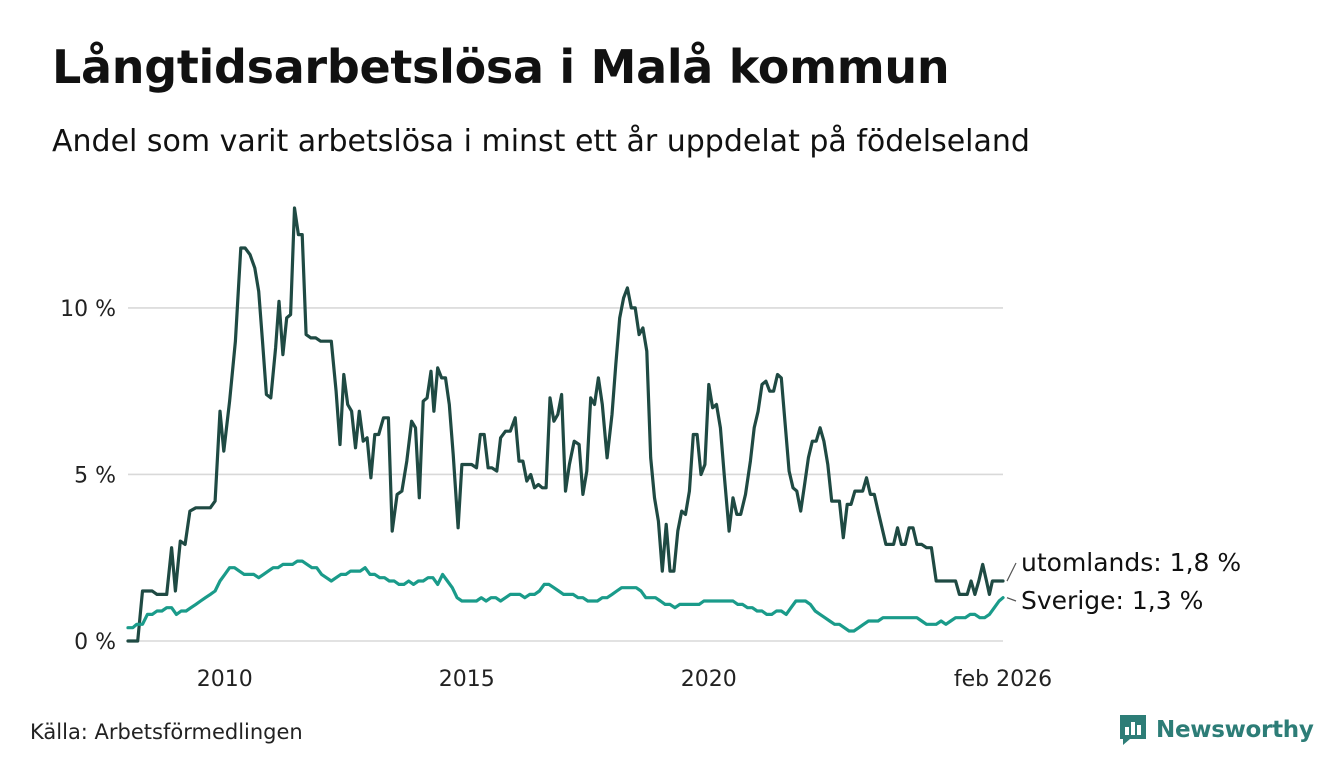 This screenshot has width=1340, height=780. Describe the element at coordinates (565, 596) in the screenshot. I see `series-line-sverige` at that location.